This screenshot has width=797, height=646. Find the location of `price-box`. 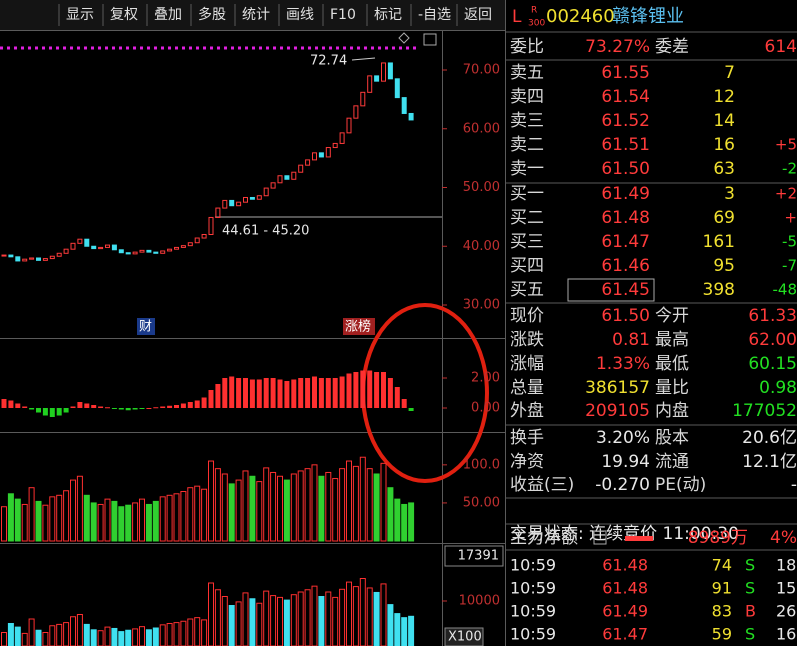

price-box is located at coordinates (611, 290).